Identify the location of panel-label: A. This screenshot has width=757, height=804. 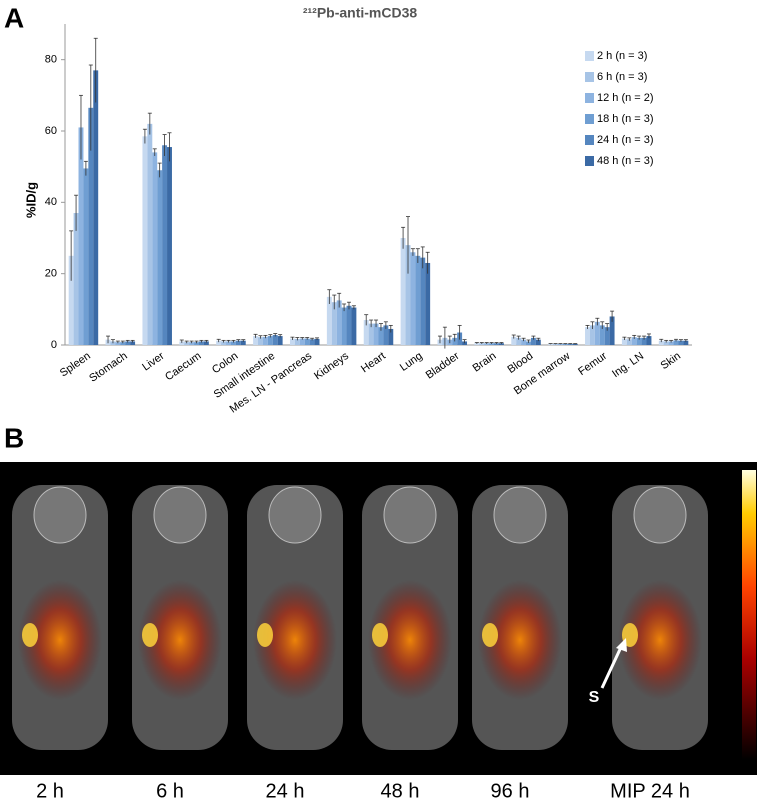
(14, 17).